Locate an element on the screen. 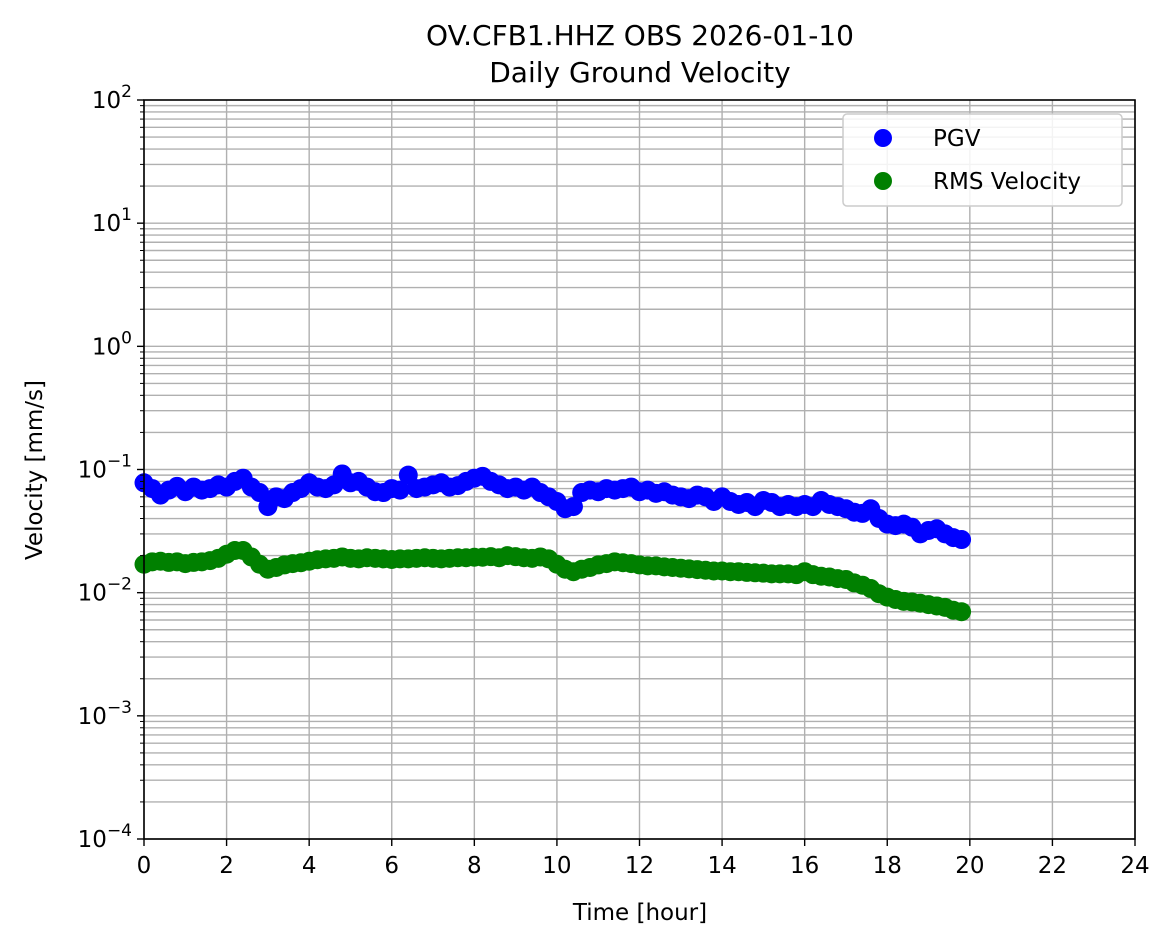 The width and height of the screenshot is (1173, 951). y-tick-label: 10² is located at coordinates (112, 98).